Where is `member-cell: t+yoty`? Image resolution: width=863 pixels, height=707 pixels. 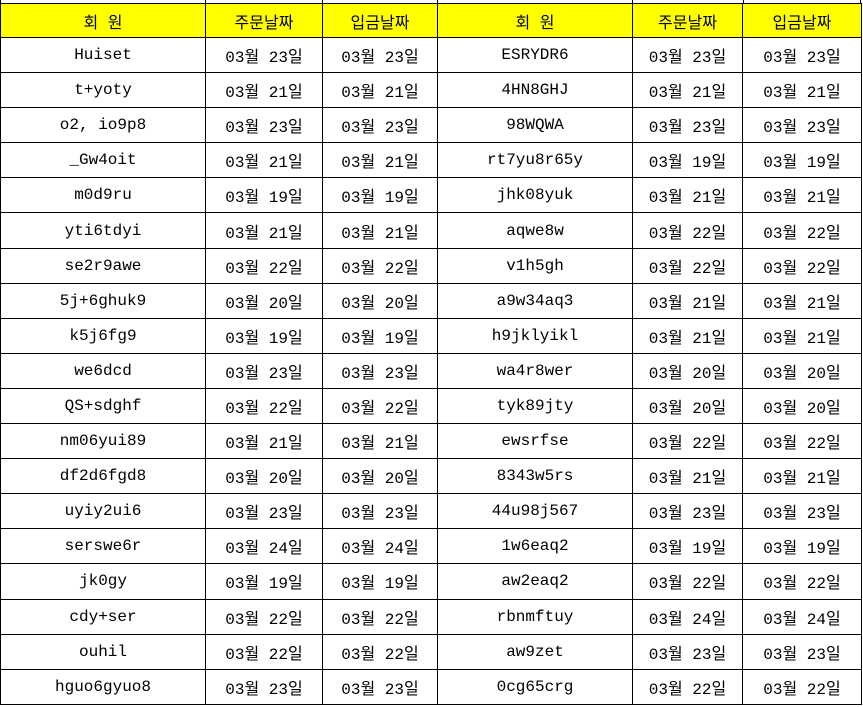 member-cell: t+yoty is located at coordinates (103, 90).